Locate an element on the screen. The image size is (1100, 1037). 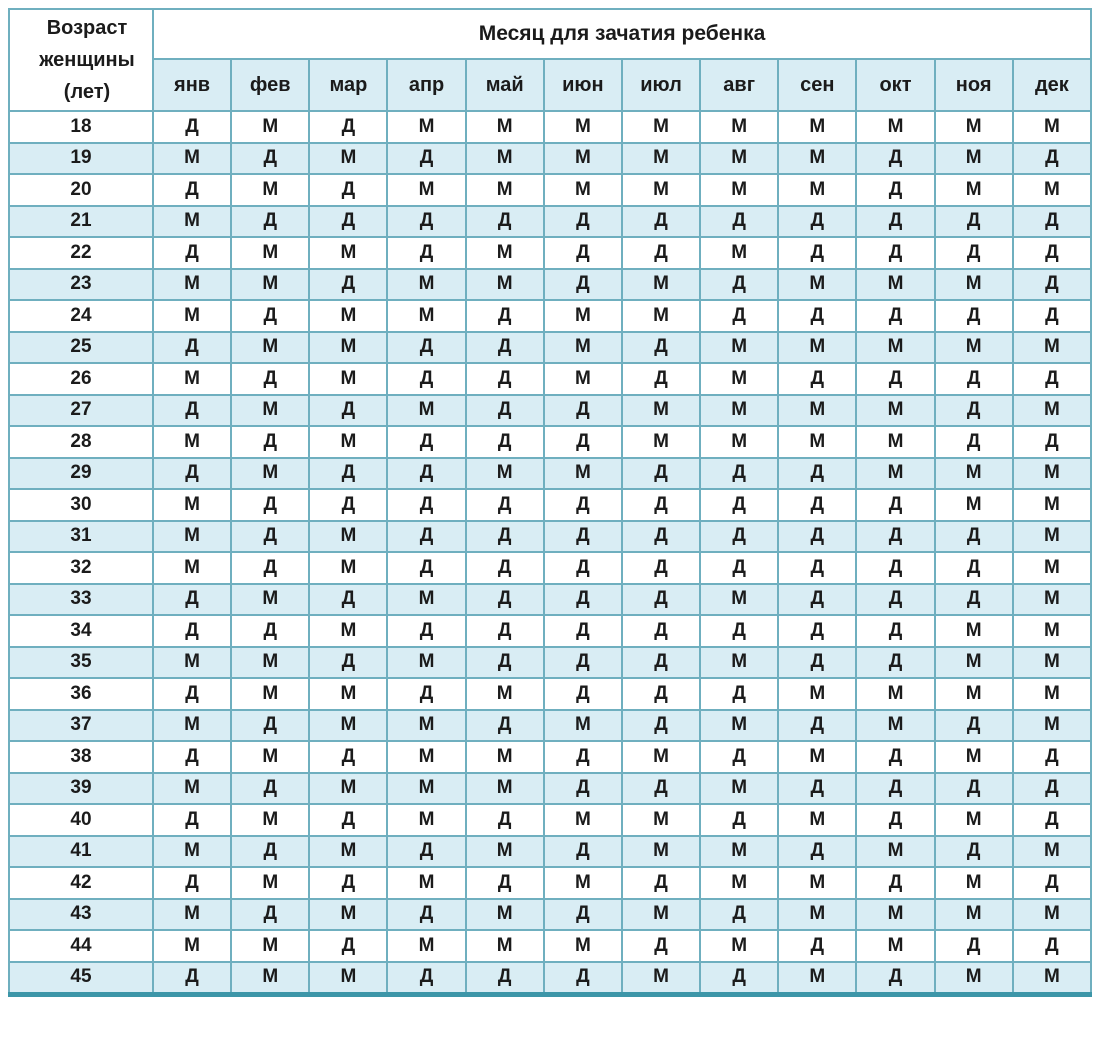
age-cell: 42 is located at coordinates (81, 883).